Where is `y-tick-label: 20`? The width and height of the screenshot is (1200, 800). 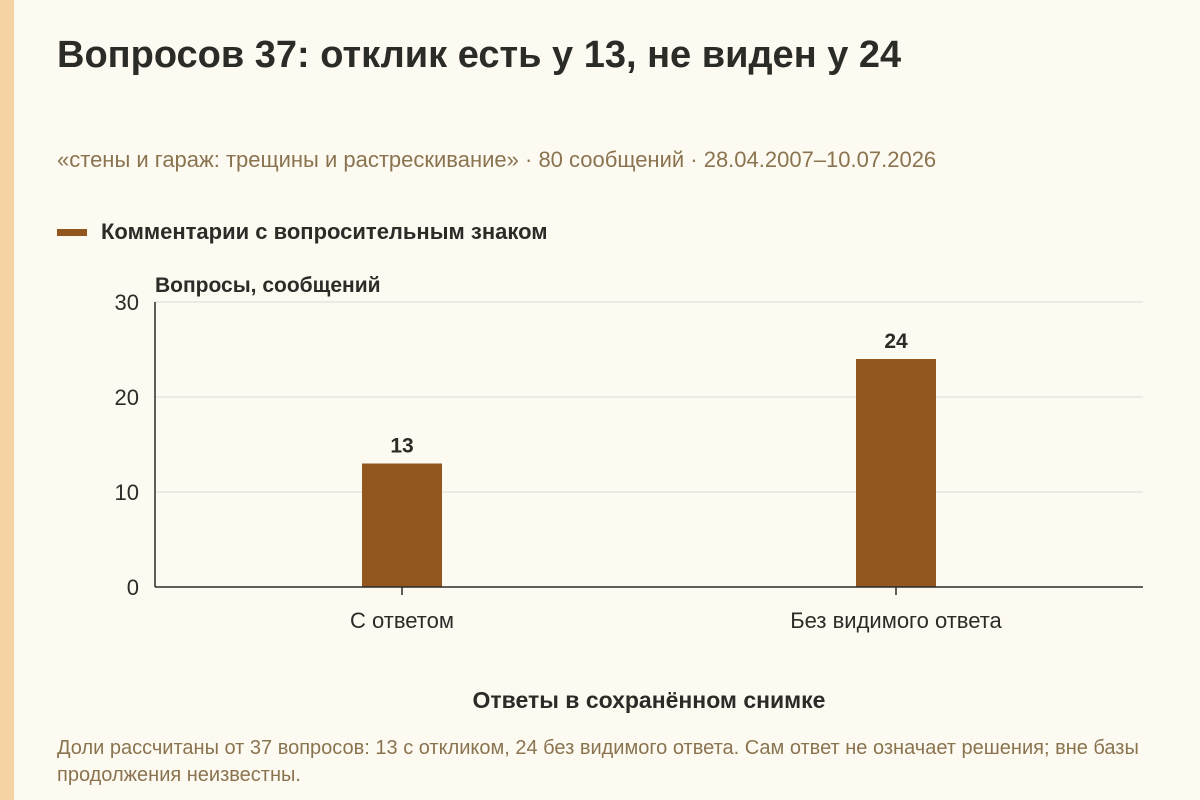 y-tick-label: 20 is located at coordinates (127, 397).